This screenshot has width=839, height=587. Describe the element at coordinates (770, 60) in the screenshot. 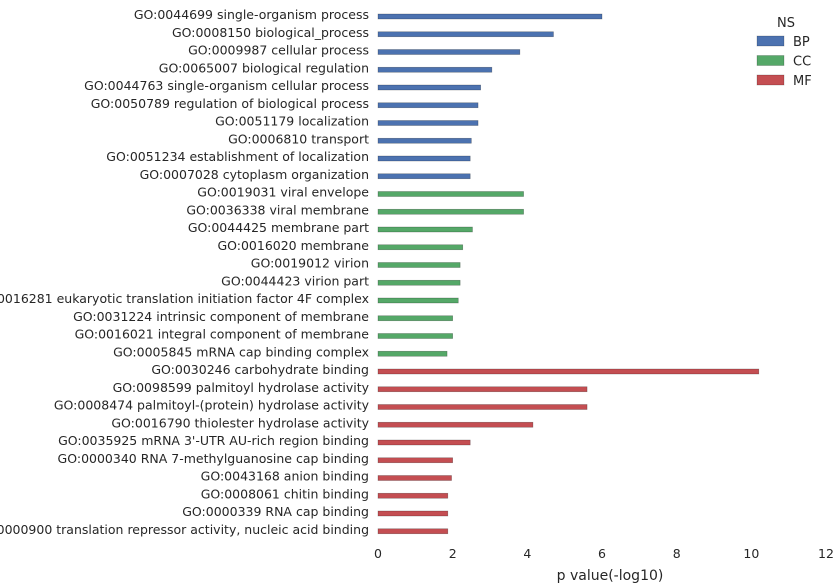

I see `legend-swatch-cc` at that location.